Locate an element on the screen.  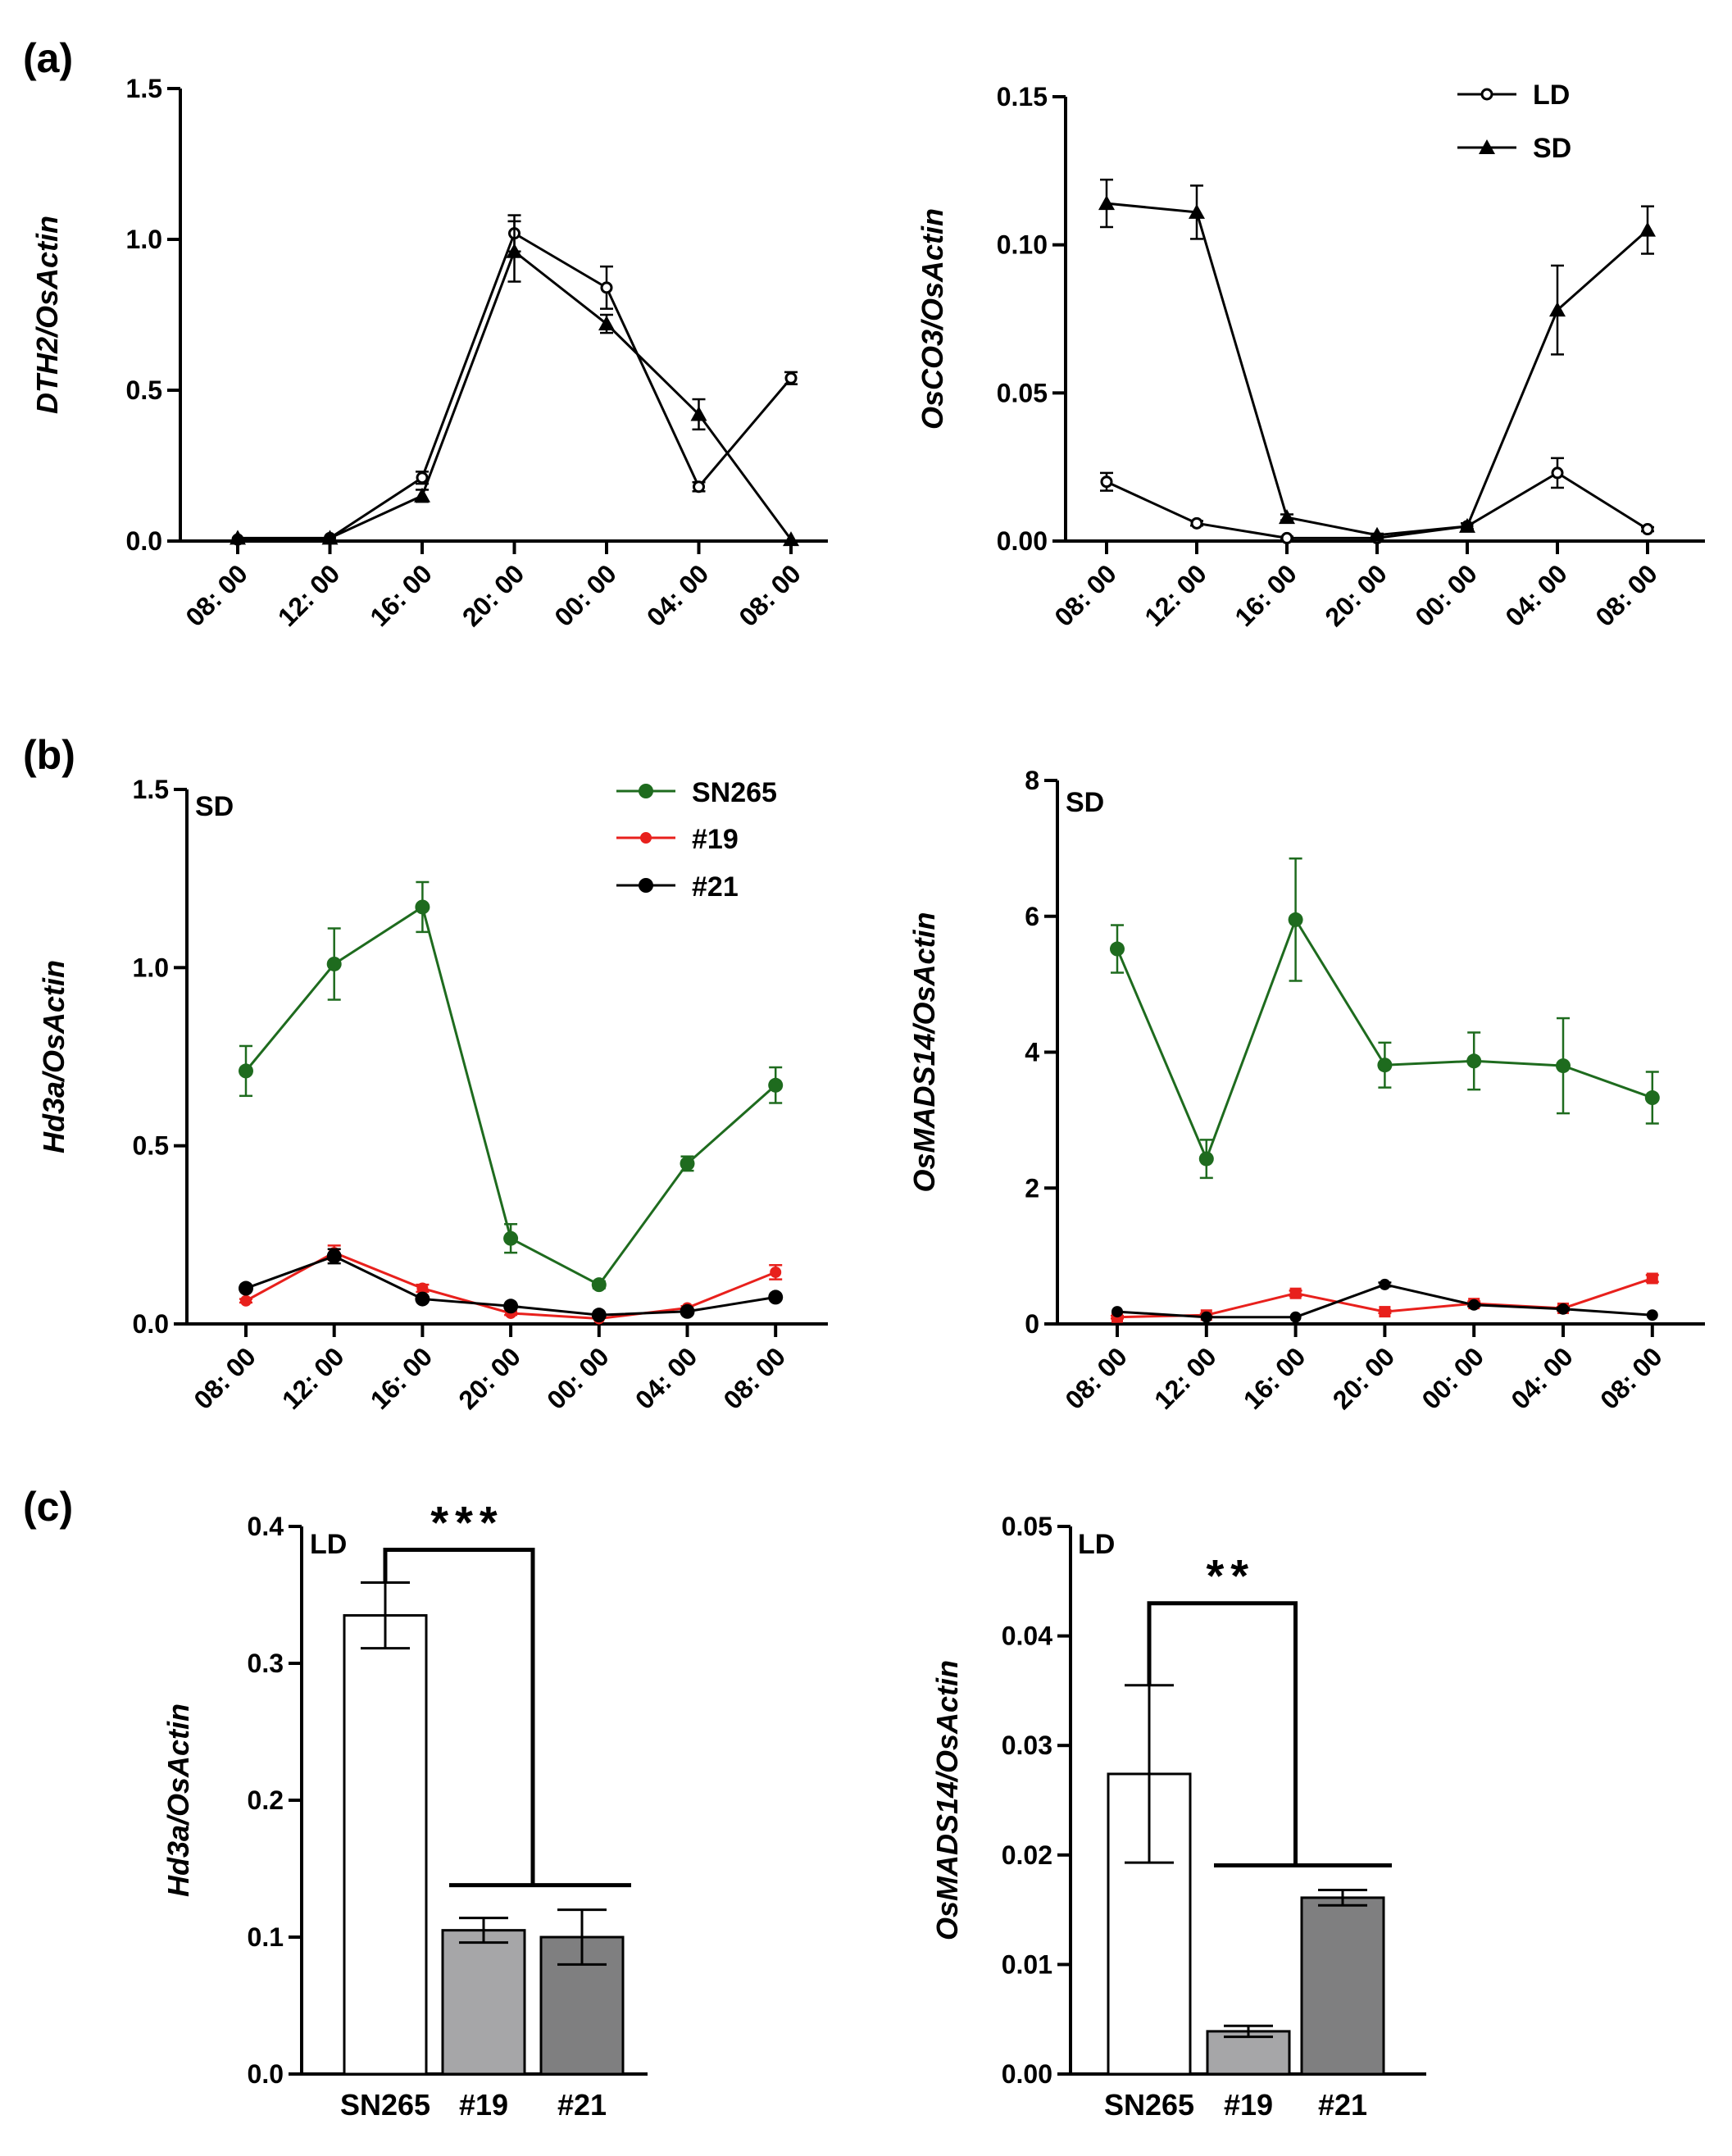
y-tick-label: 2 is located at coordinates (1032, 1188).